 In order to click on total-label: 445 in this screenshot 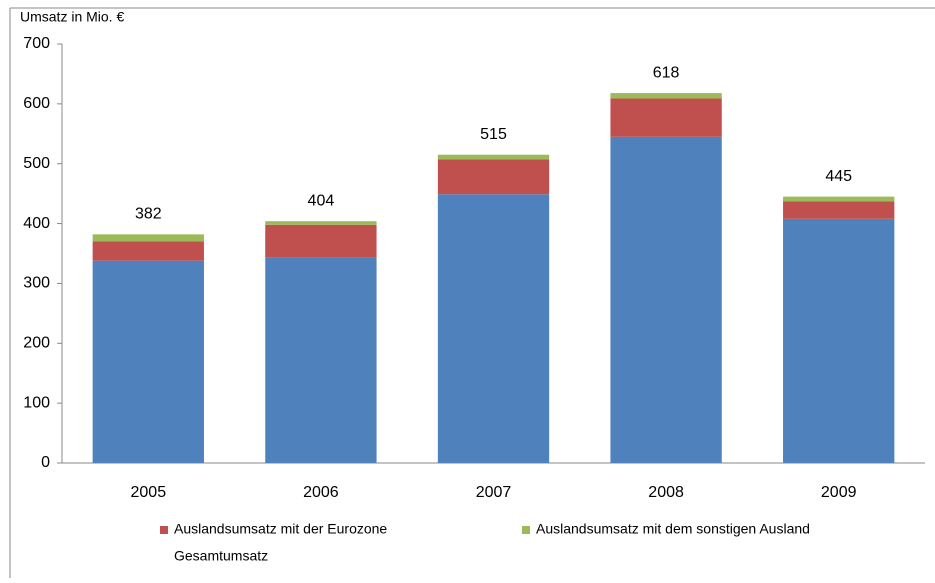, I will do `click(838, 176)`.